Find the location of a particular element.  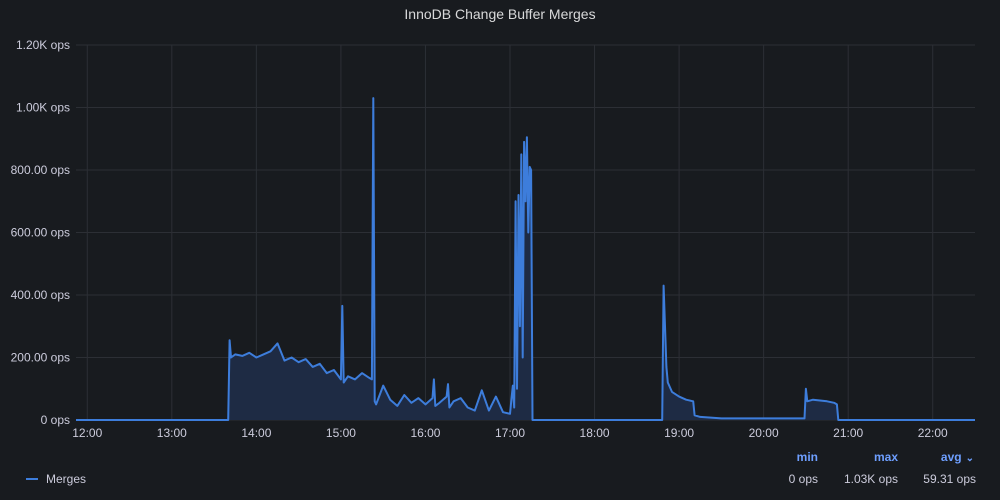

y-tick-label: 1.00K ops is located at coordinates (43, 108).